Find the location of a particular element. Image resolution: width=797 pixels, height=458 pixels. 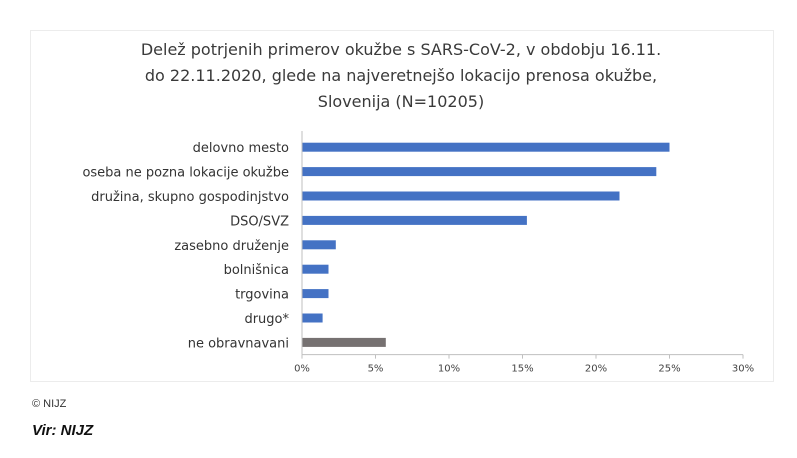

x-tick-label-3: 15% is located at coordinates (522, 369).